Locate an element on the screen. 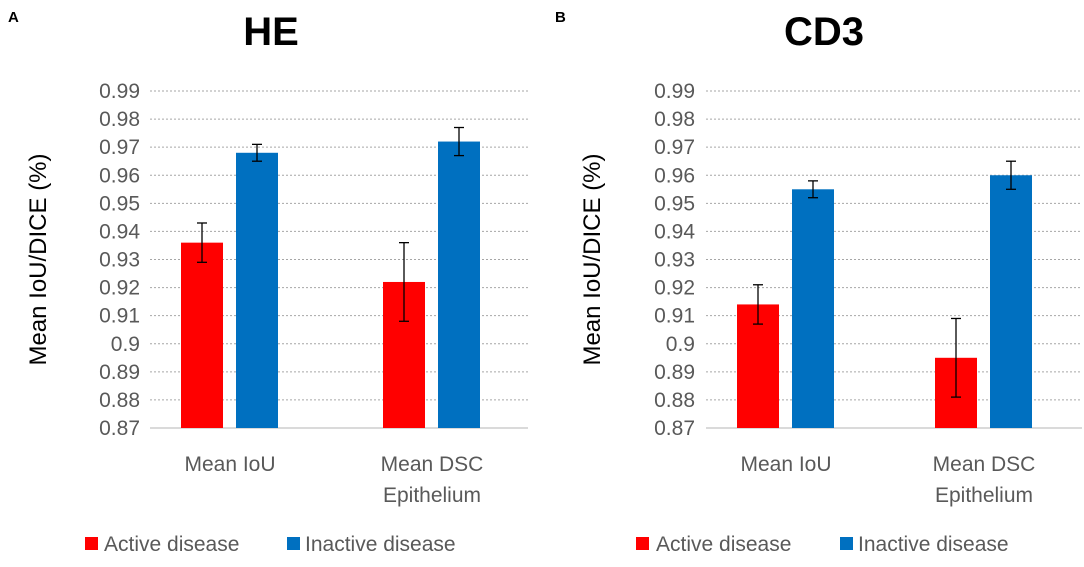 This screenshot has height=567, width=1084. panel-label: A is located at coordinates (13, 17).